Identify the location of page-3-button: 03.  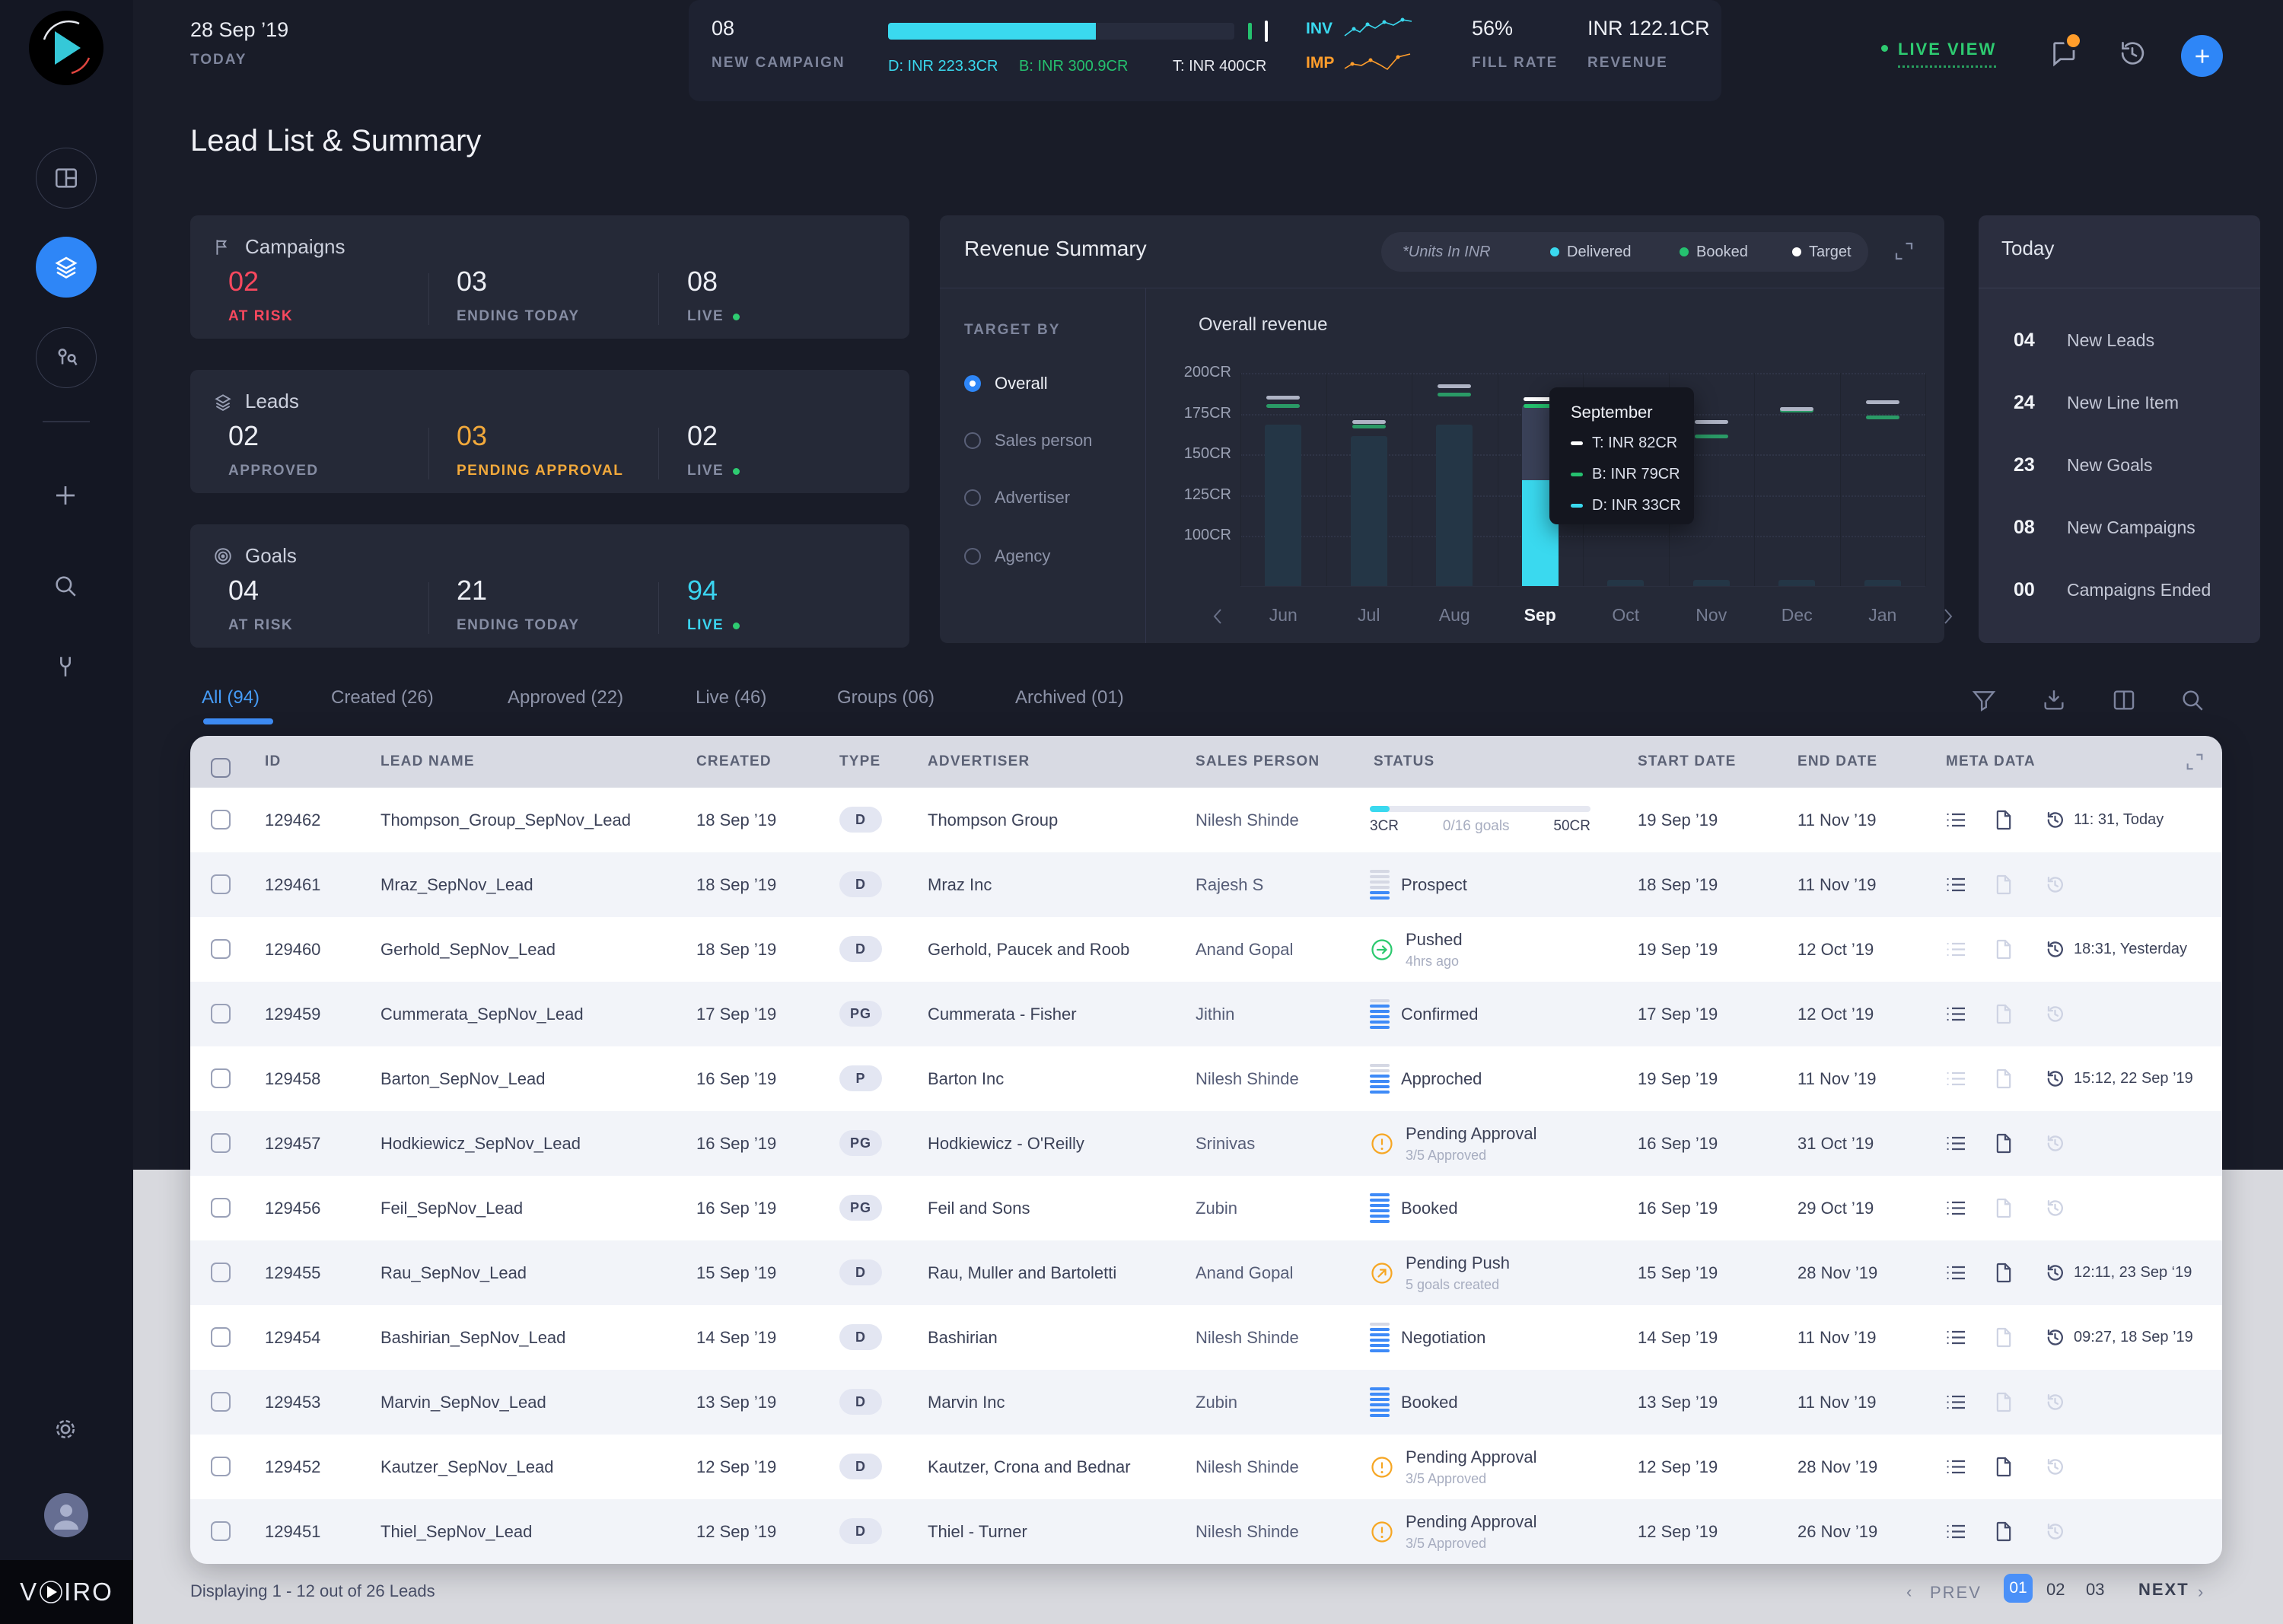
(2095, 1589).